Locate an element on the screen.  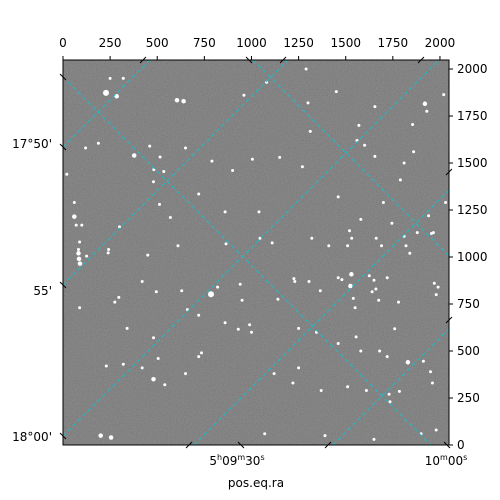
x-pixel-label-2000: 2000 is located at coordinates (440, 43).